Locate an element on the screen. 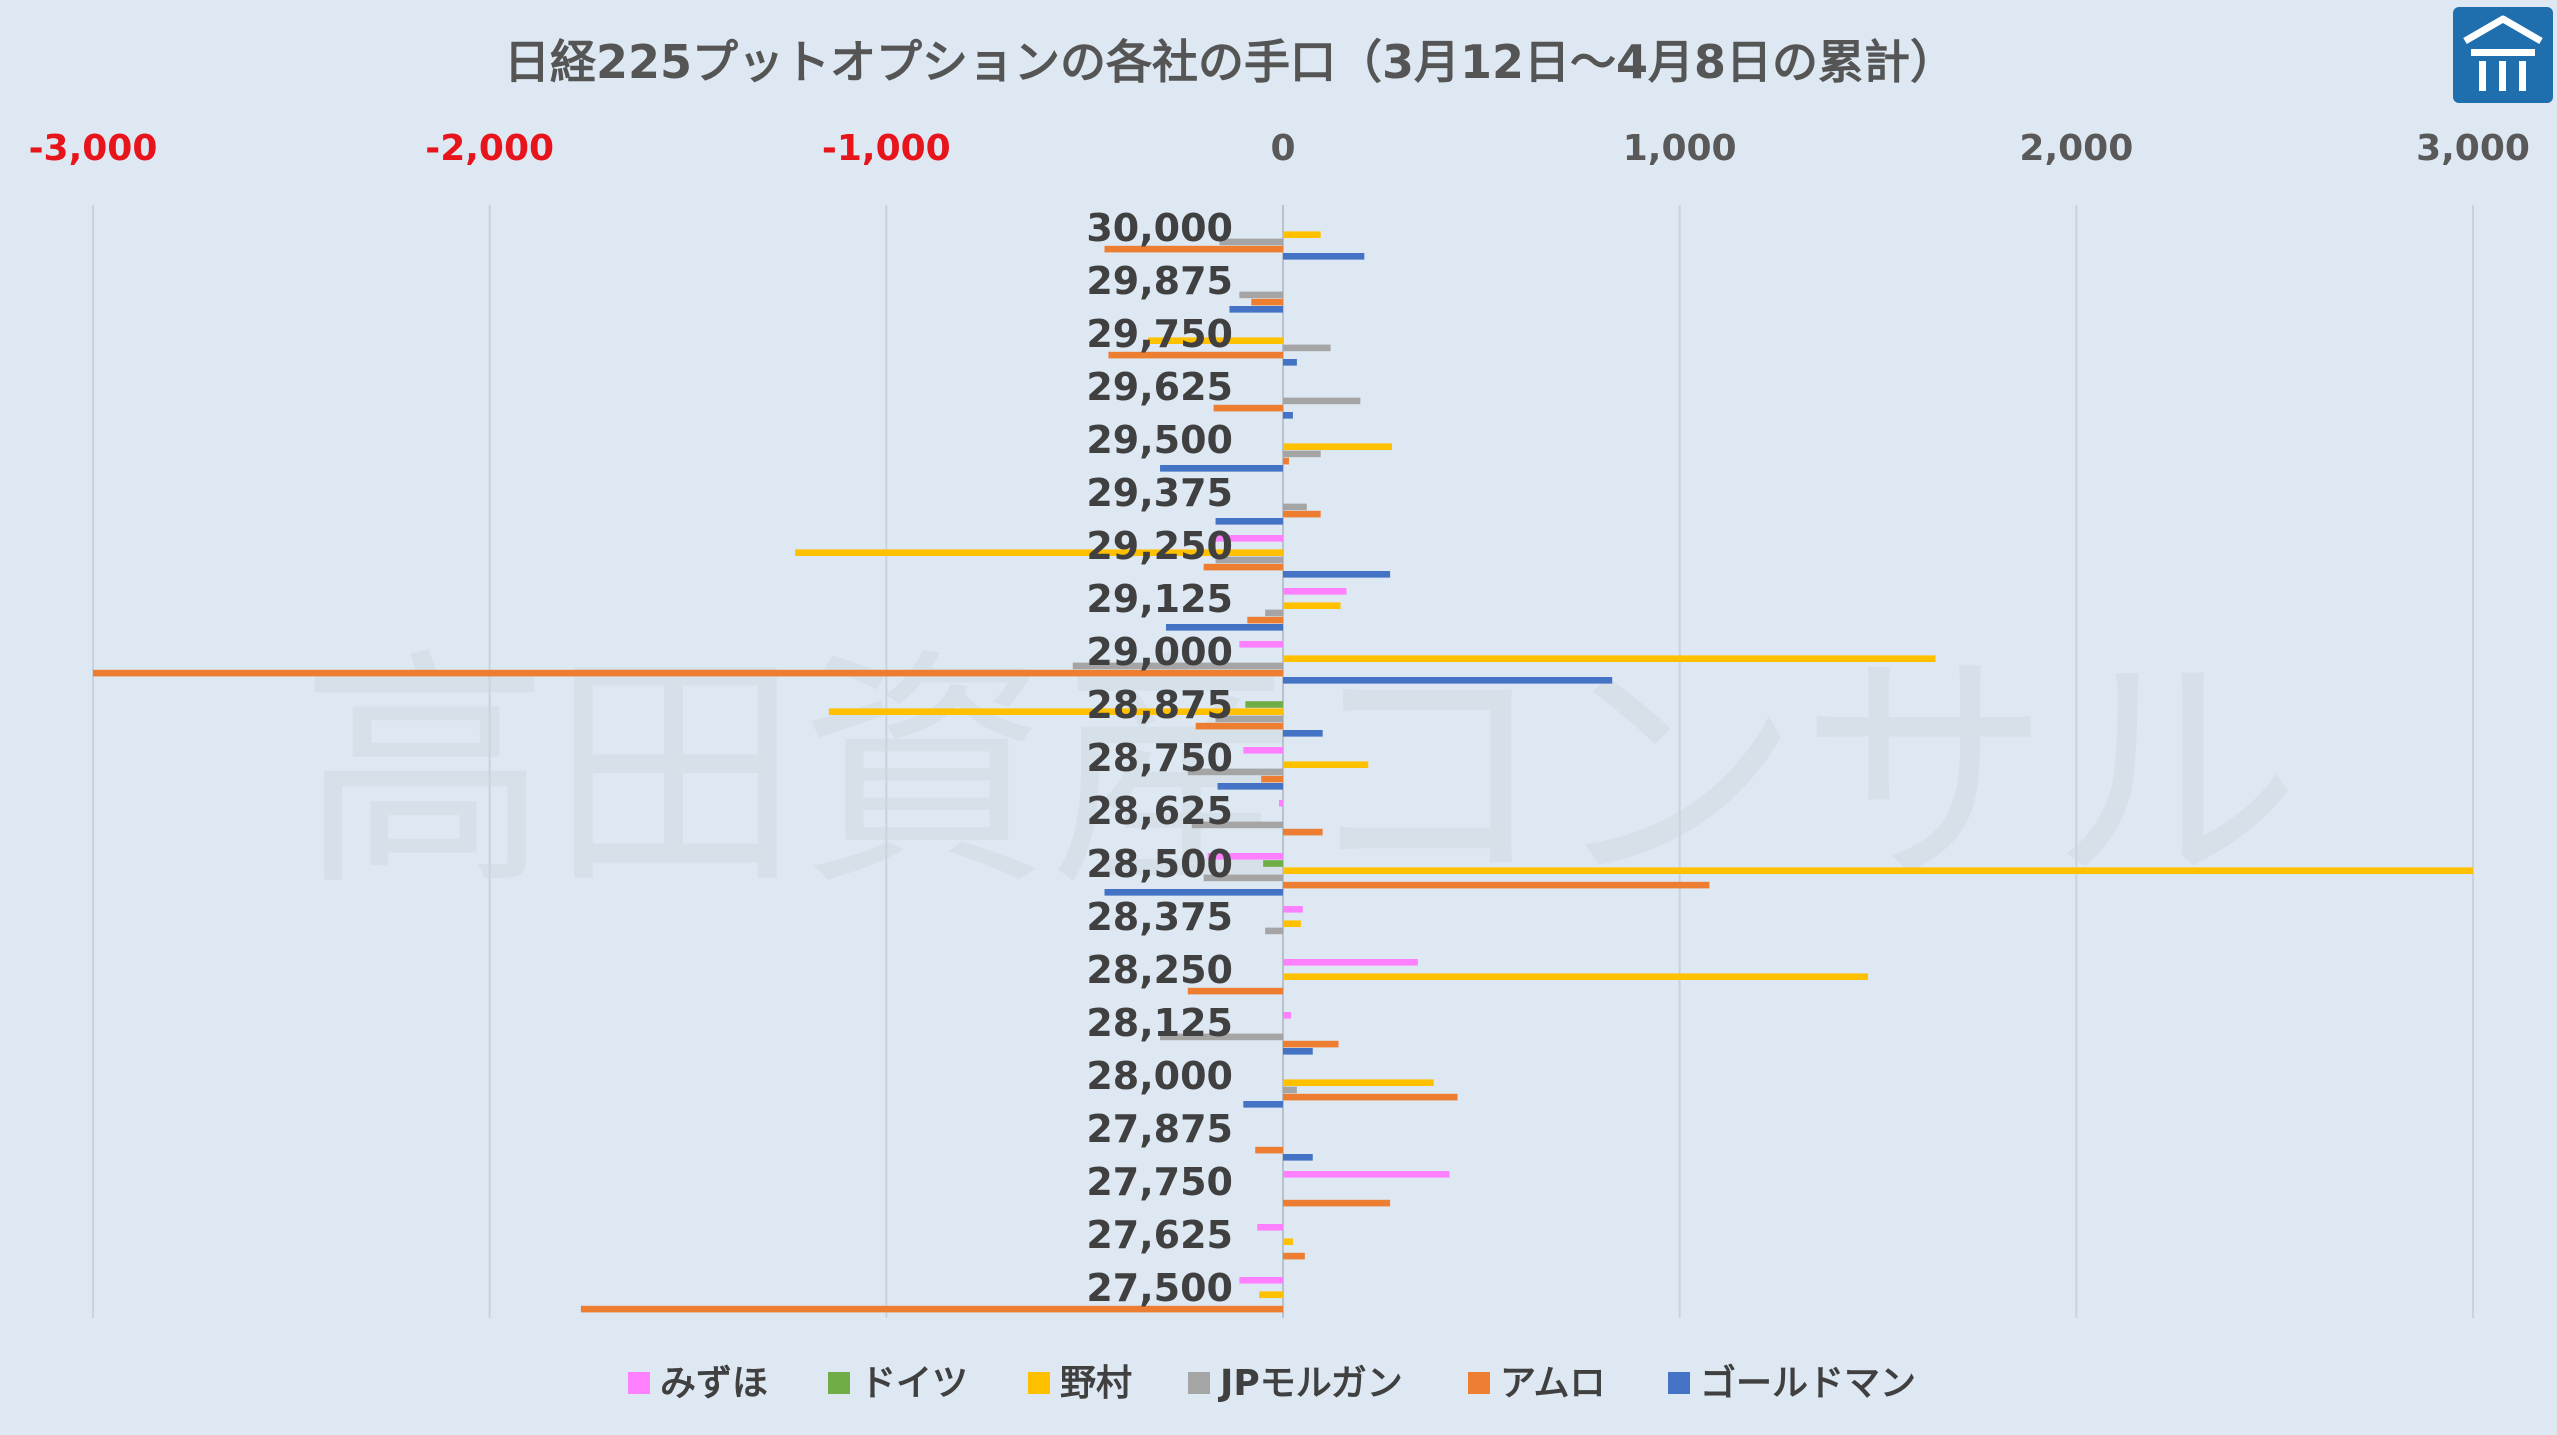 The width and height of the screenshot is (2557, 1435). legend-item: ドイツ is located at coordinates (898, 1383).